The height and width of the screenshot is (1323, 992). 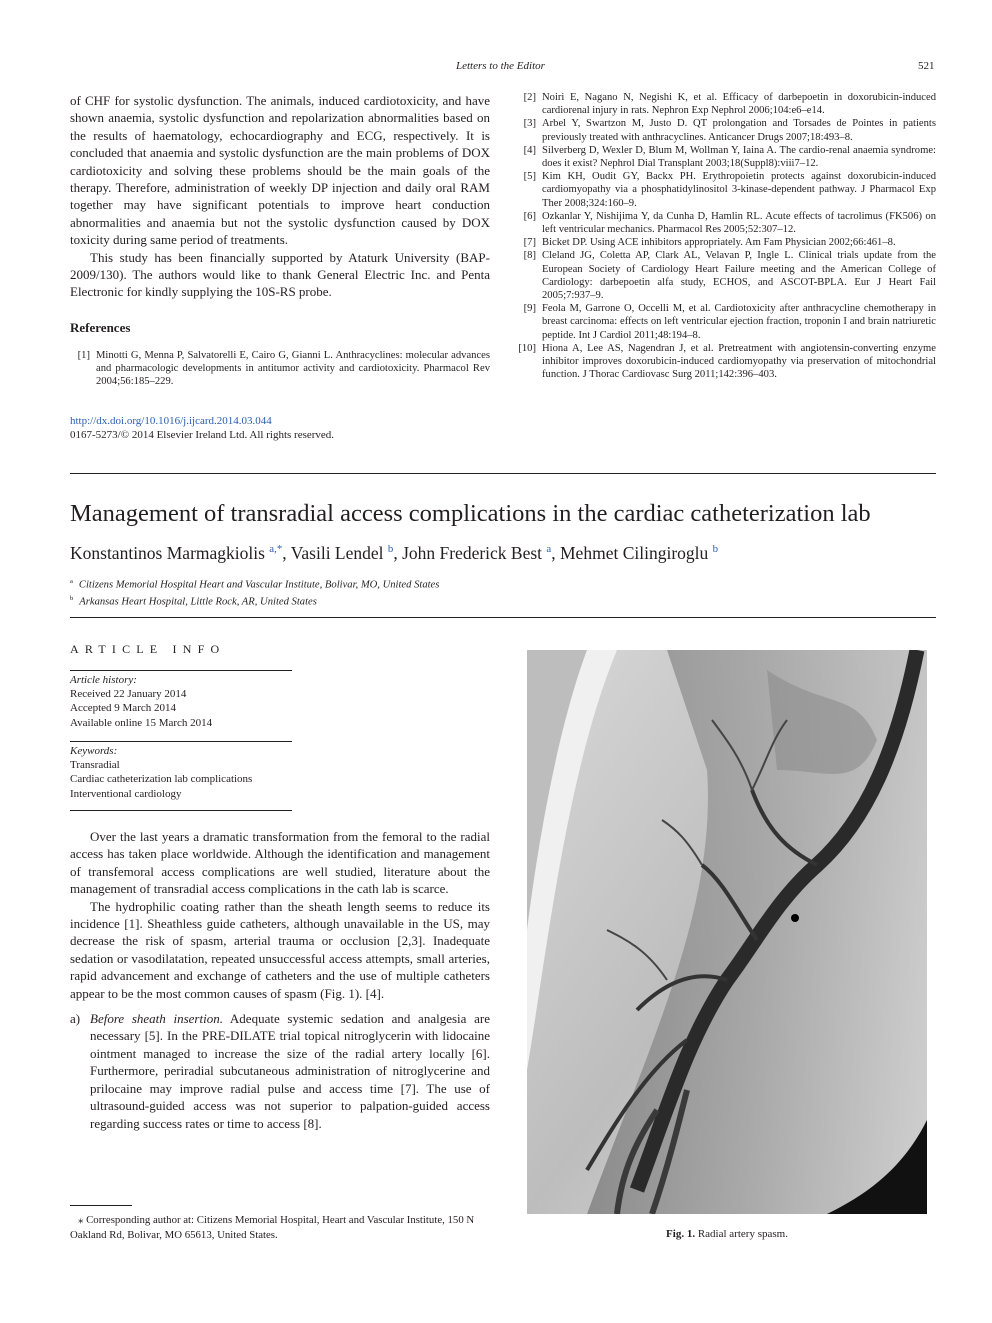 What do you see at coordinates (128, 694) in the screenshot?
I see `history-item: Received 22 January 2014` at bounding box center [128, 694].